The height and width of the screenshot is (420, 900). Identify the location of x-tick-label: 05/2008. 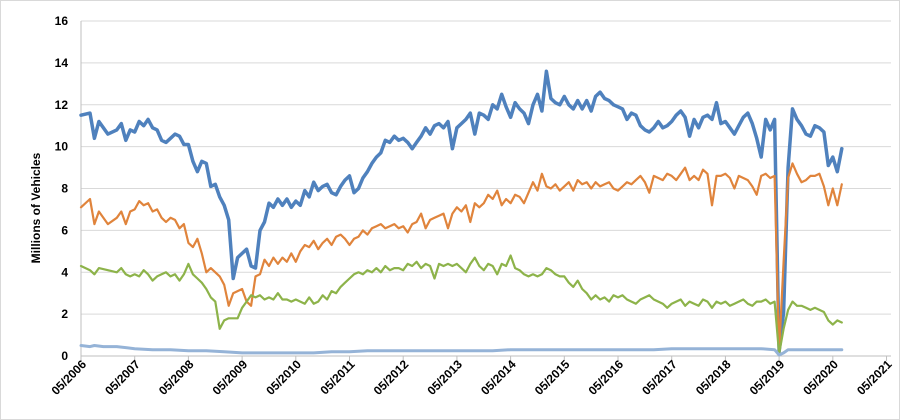
(176, 377).